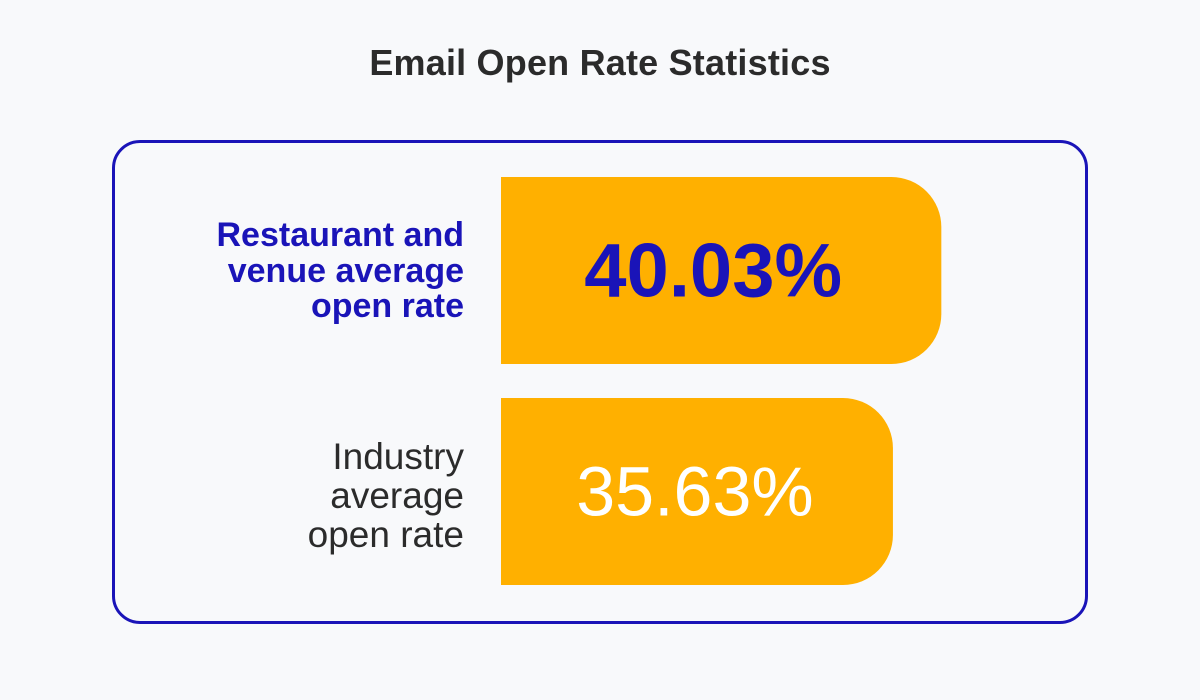 Image resolution: width=1200 pixels, height=700 pixels. I want to click on value-label-restaurant: 40.03%, so click(713, 271).